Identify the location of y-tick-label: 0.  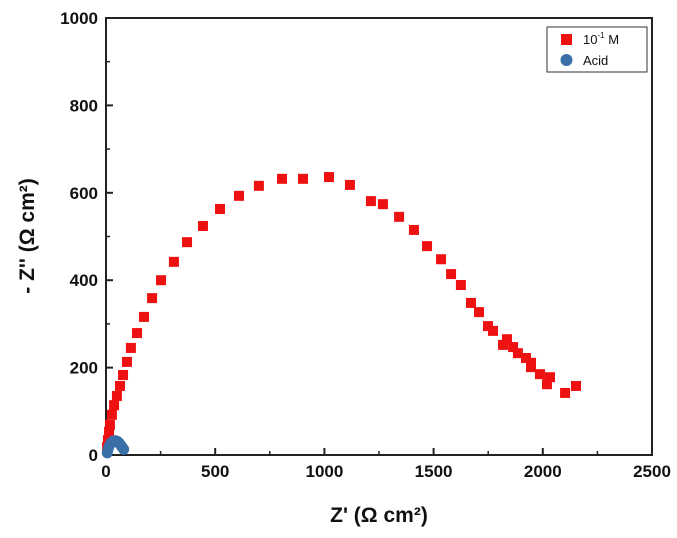
(93, 455).